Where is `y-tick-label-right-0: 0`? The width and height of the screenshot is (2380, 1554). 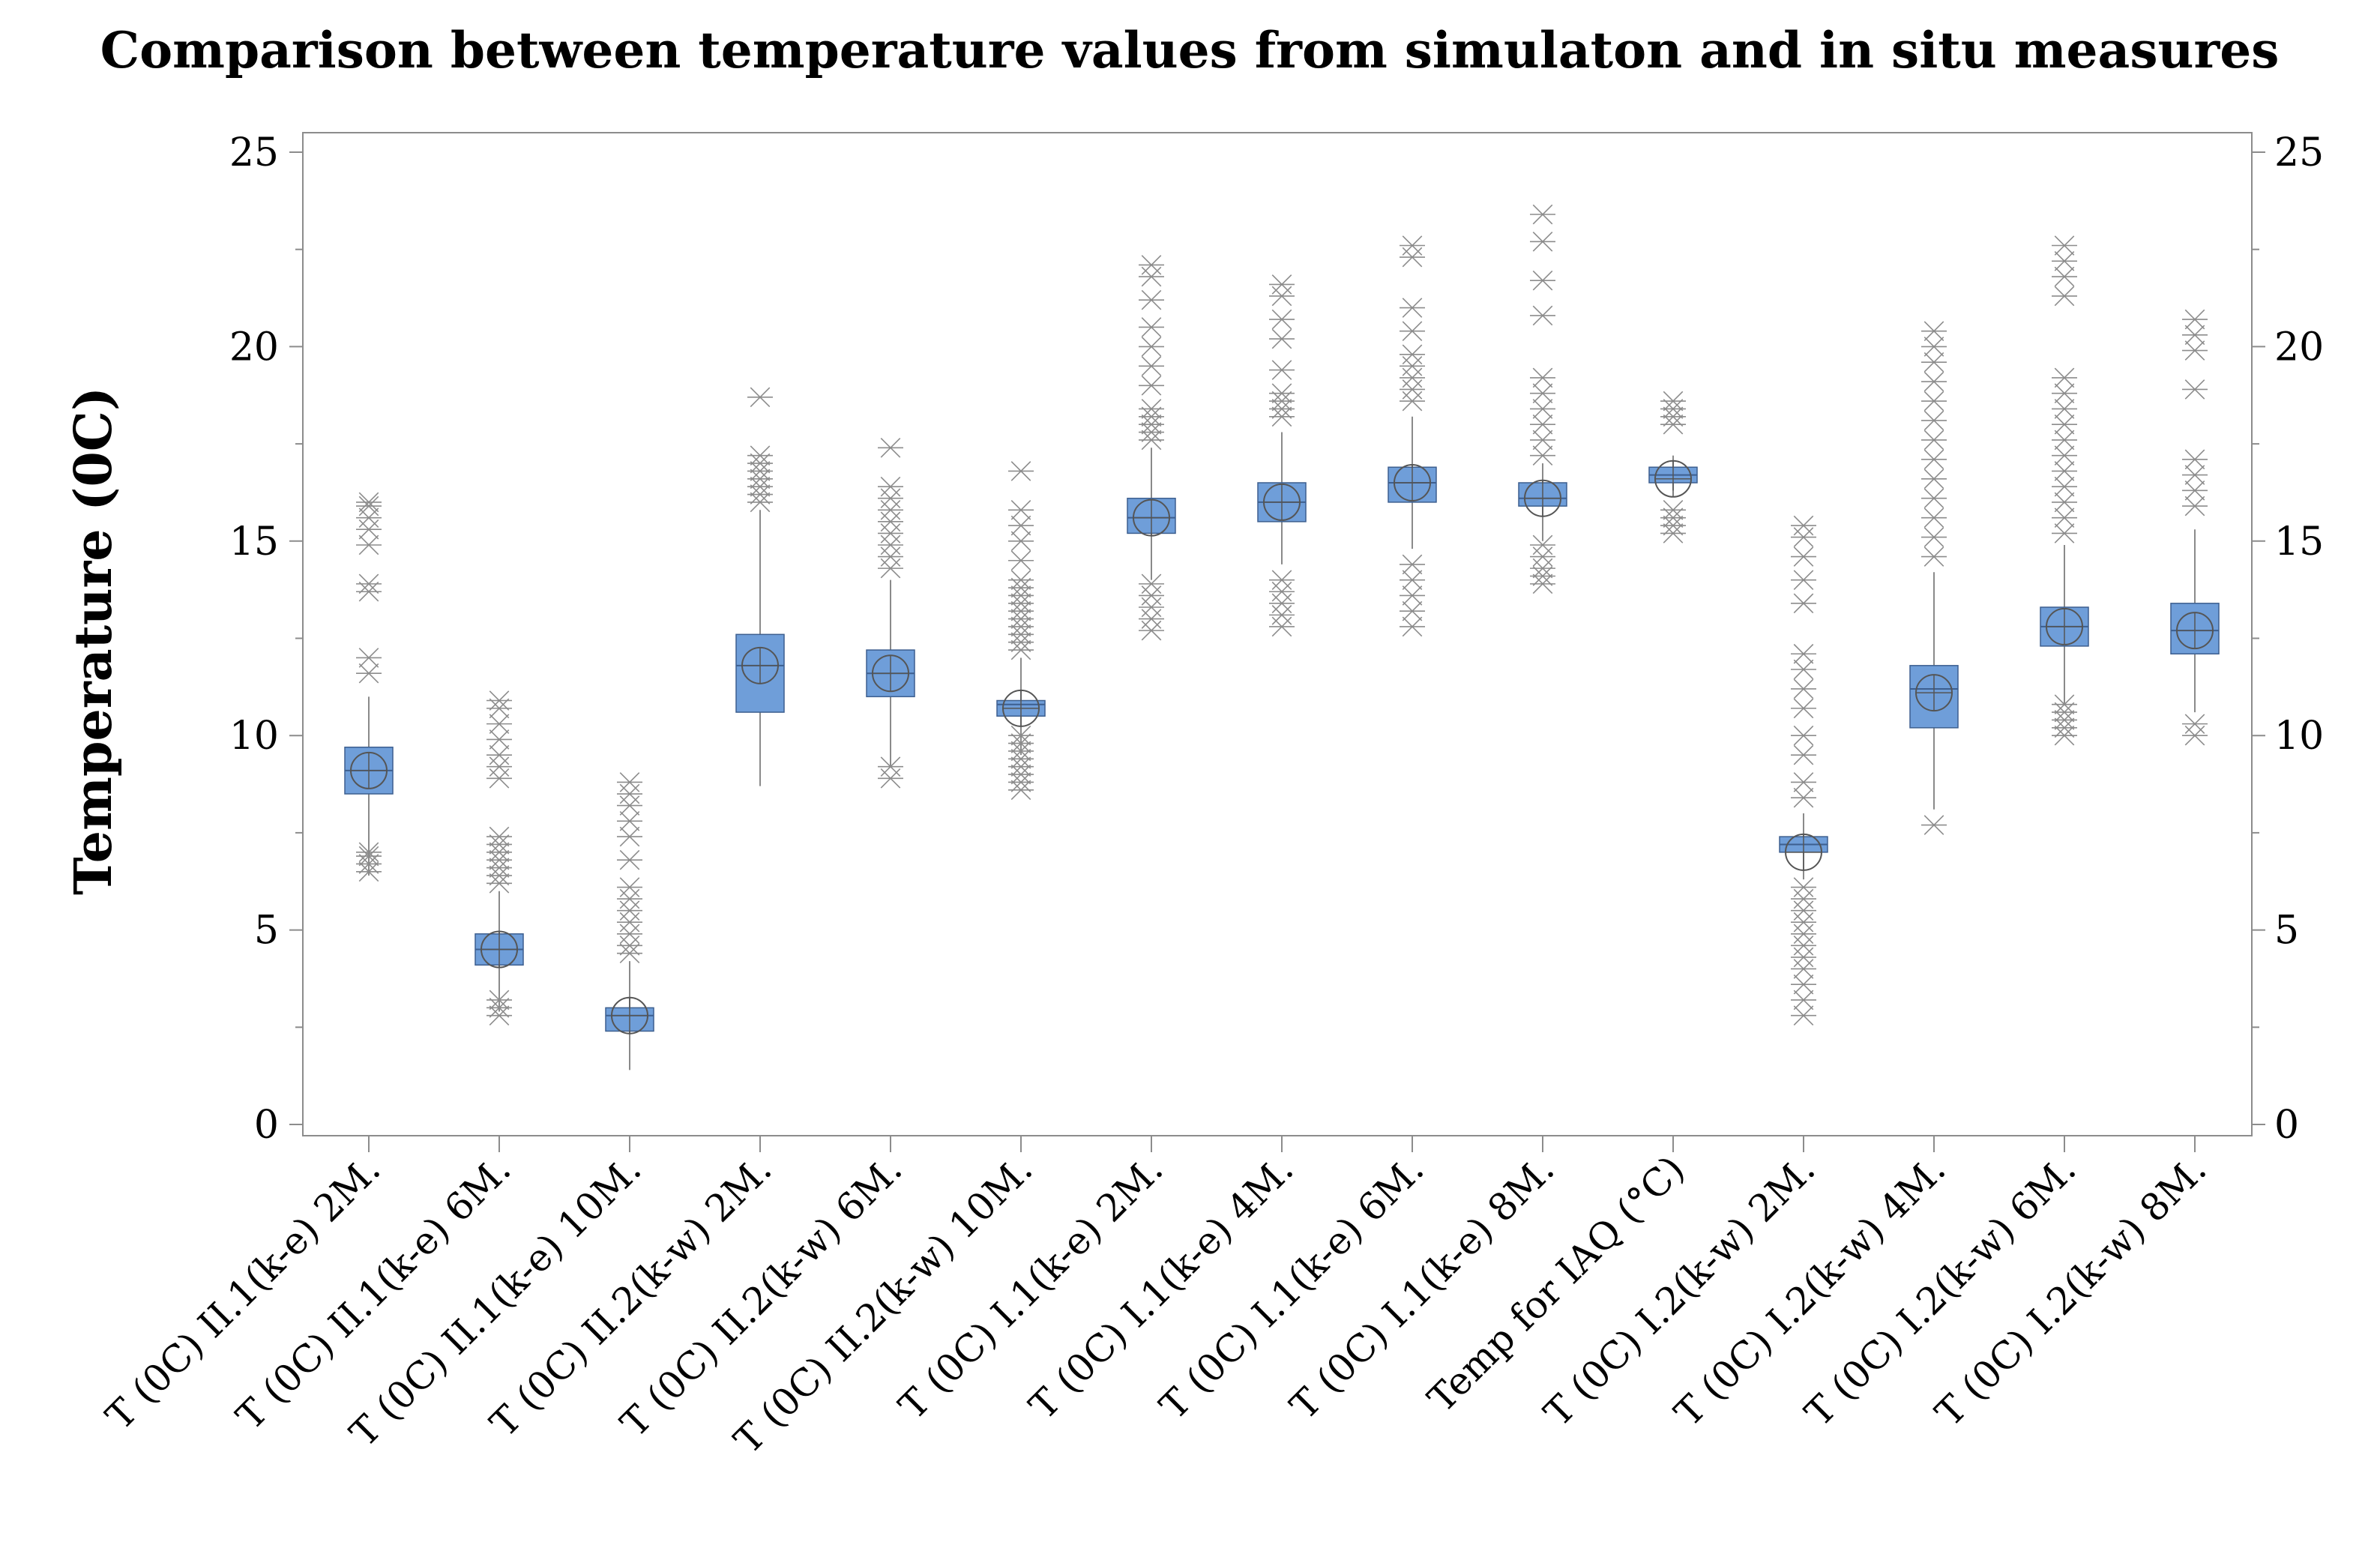 y-tick-label-right-0: 0 is located at coordinates (2286, 1126).